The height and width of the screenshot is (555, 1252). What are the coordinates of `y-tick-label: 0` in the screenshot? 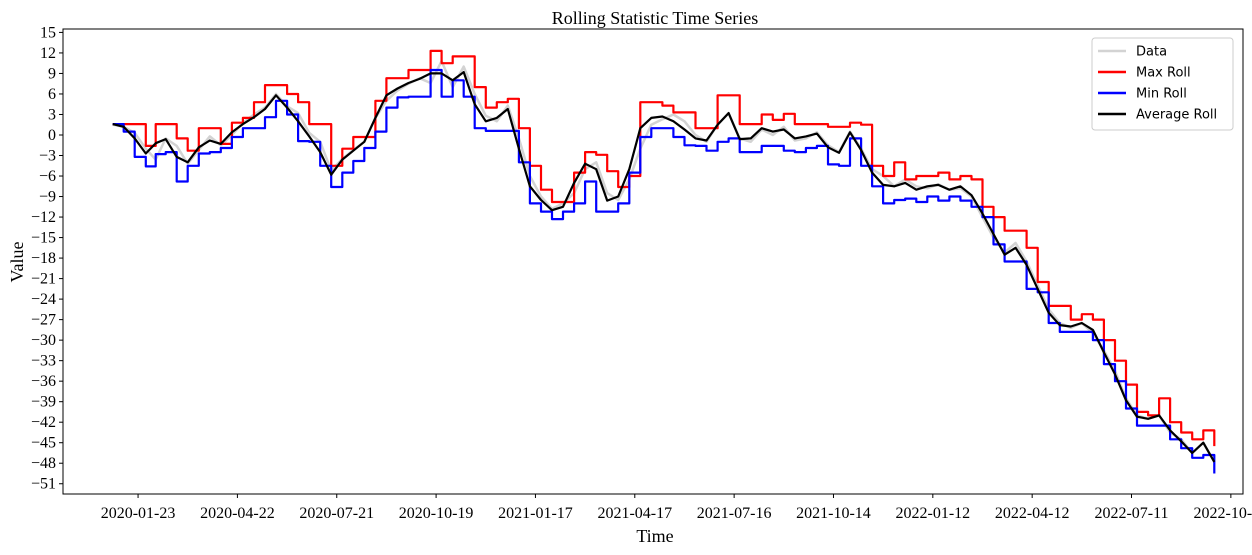 It's located at (52, 135).